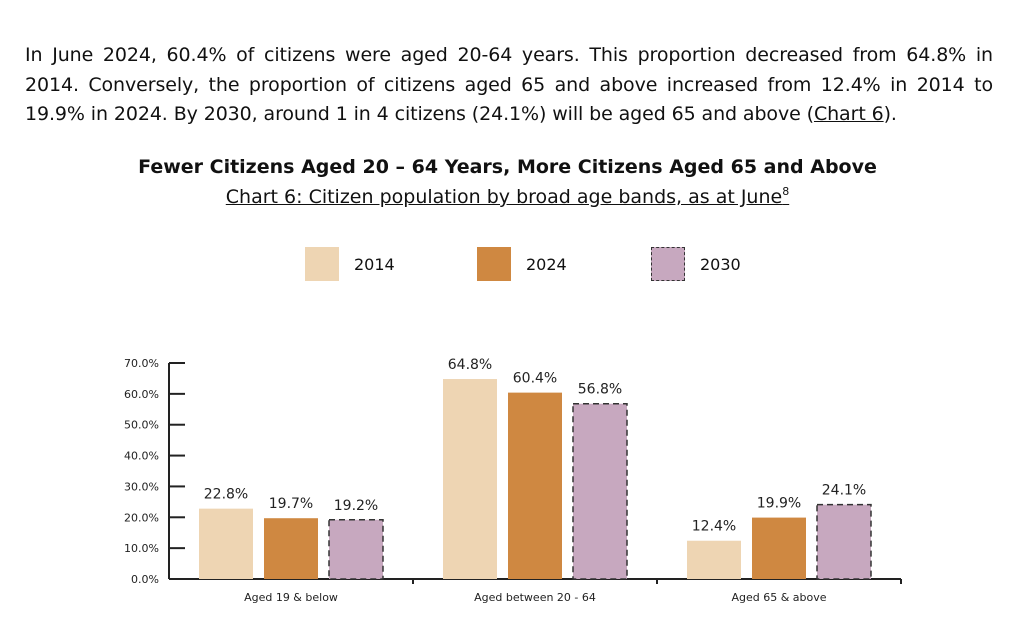 Image resolution: width=1035 pixels, height=627 pixels. Describe the element at coordinates (494, 264) in the screenshot. I see `legend-swatch-2024` at that location.